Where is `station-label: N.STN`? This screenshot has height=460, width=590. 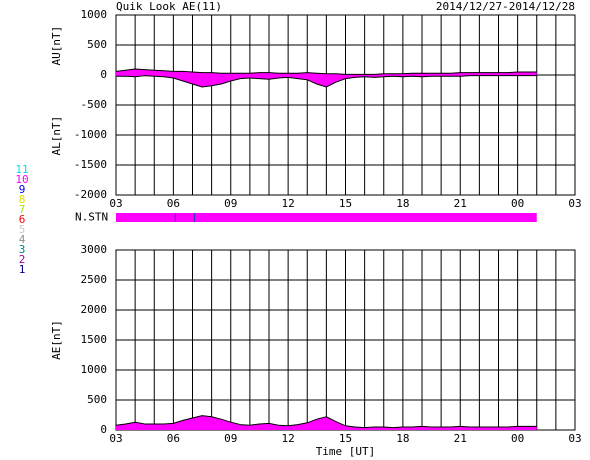
station-label: N.STN is located at coordinates (91, 217).